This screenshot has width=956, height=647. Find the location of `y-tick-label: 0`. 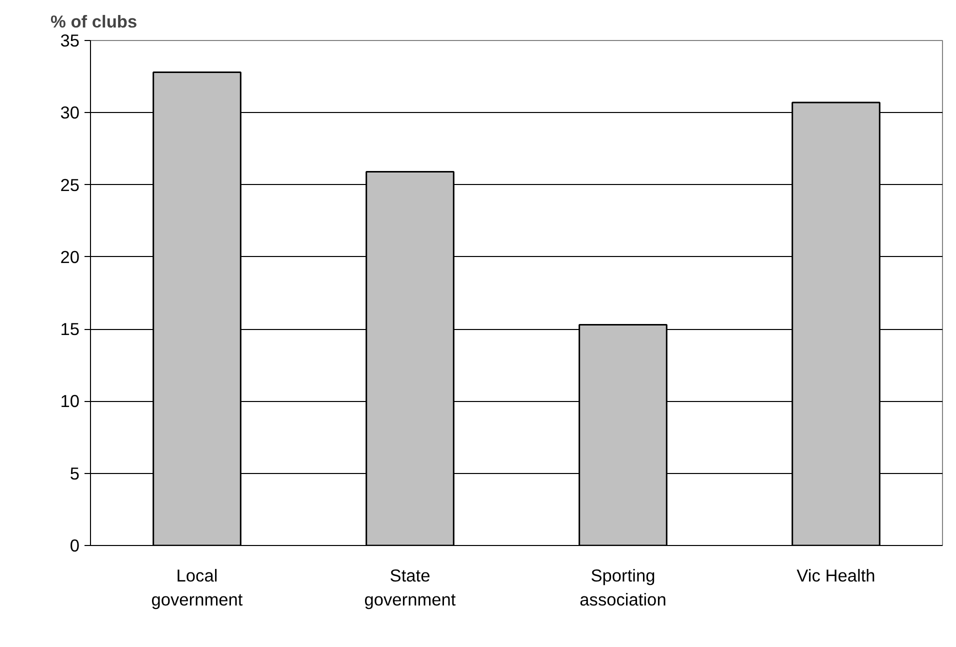

y-tick-label: 0 is located at coordinates (75, 546).